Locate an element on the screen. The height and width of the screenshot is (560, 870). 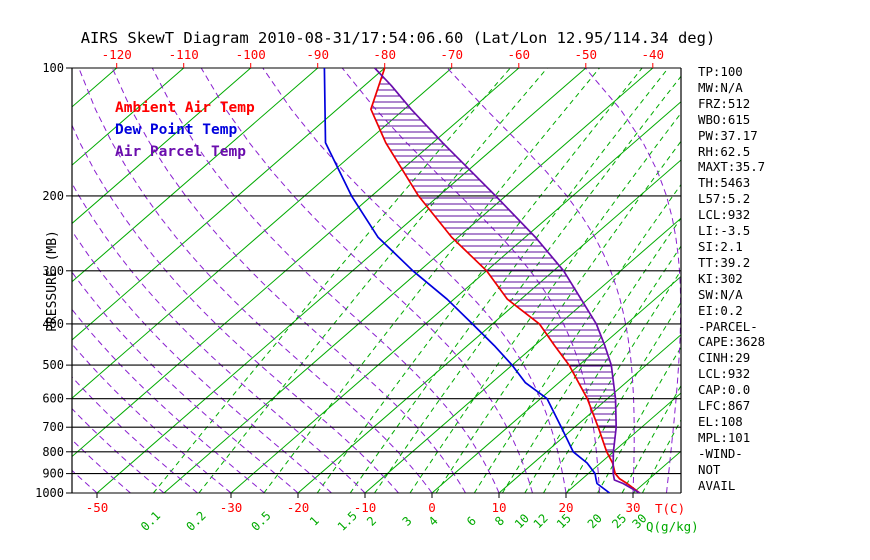
stat-line: PW:37.17 is located at coordinates (728, 135).